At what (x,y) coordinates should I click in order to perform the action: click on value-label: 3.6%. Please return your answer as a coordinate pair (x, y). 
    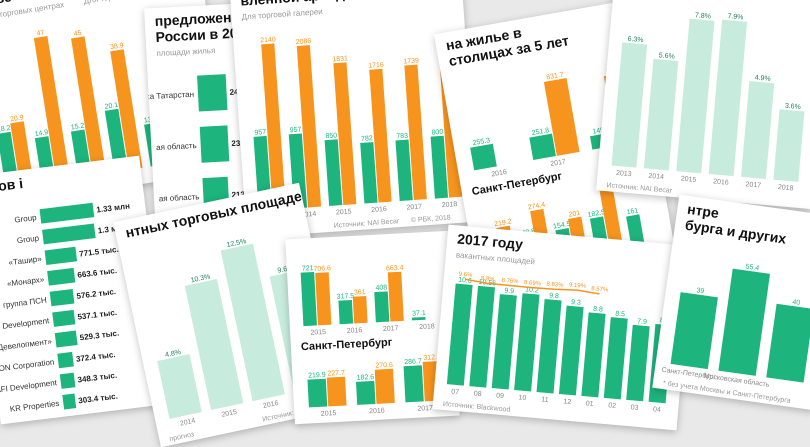
    Looking at the image, I should click on (793, 107).